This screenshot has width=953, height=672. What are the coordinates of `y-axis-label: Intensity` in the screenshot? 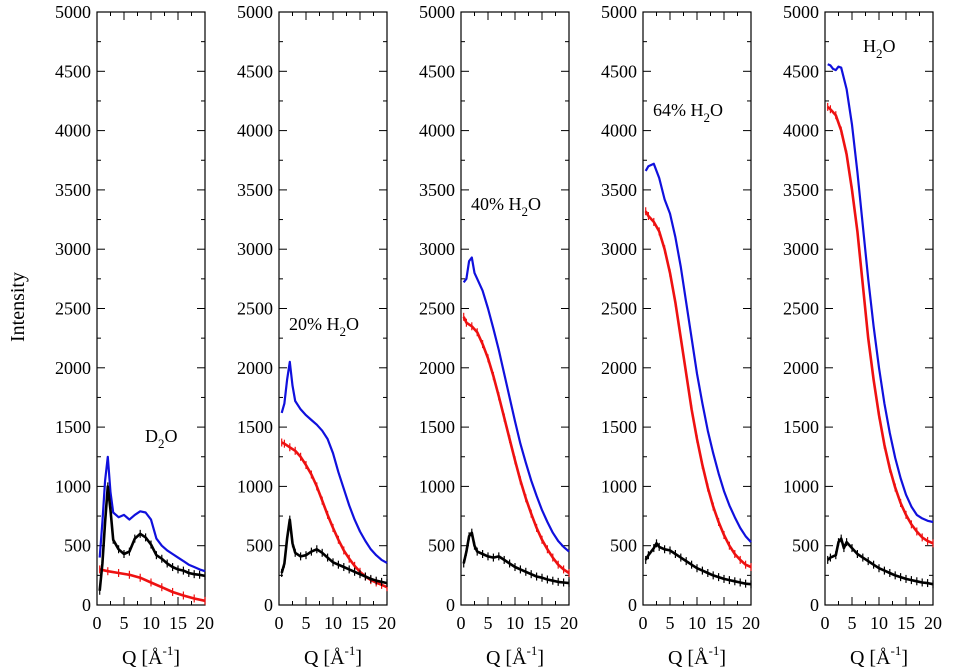 It's located at (18, 307).